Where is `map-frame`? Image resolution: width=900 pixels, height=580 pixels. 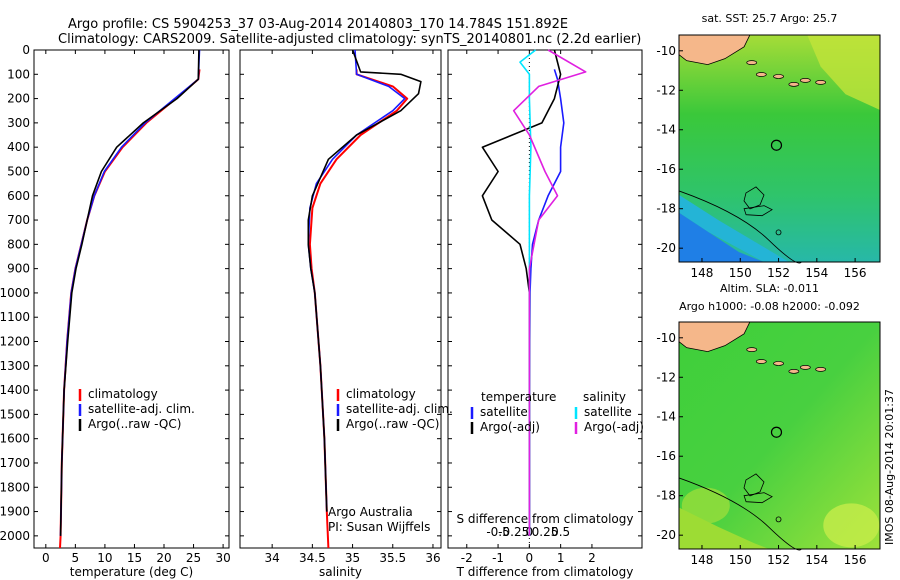 map-frame is located at coordinates (779, 148).